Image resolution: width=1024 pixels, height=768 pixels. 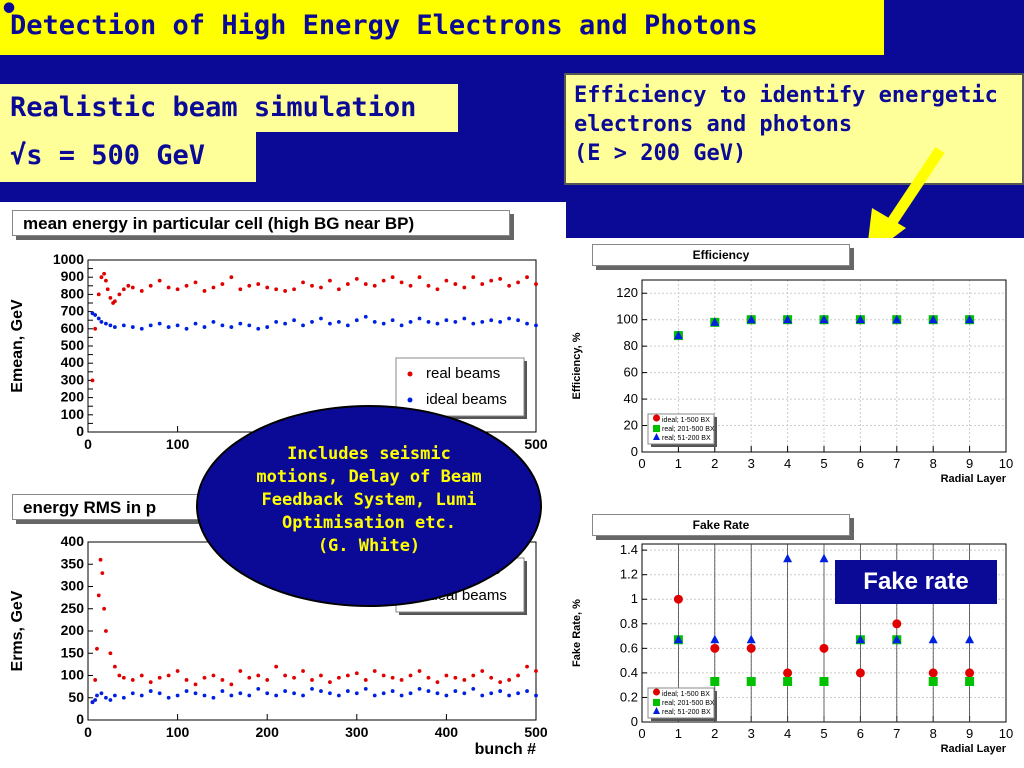 What do you see at coordinates (268, 732) in the screenshot?
I see `x-tick-label: 200` at bounding box center [268, 732].